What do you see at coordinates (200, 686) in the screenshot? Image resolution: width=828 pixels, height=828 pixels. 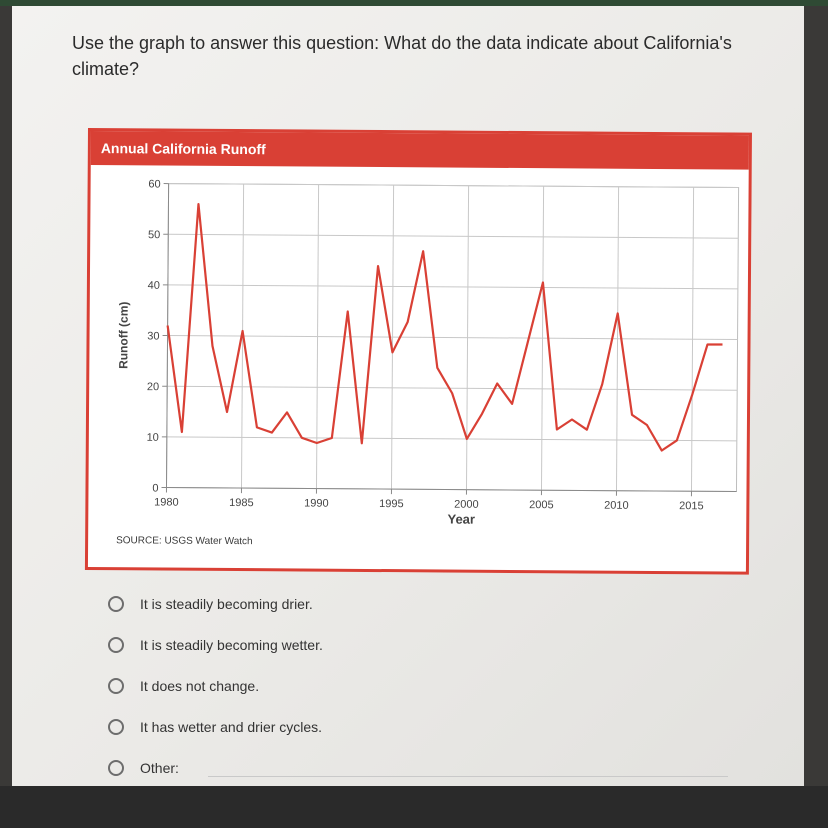 I see `option-label: It does not change.` at bounding box center [200, 686].